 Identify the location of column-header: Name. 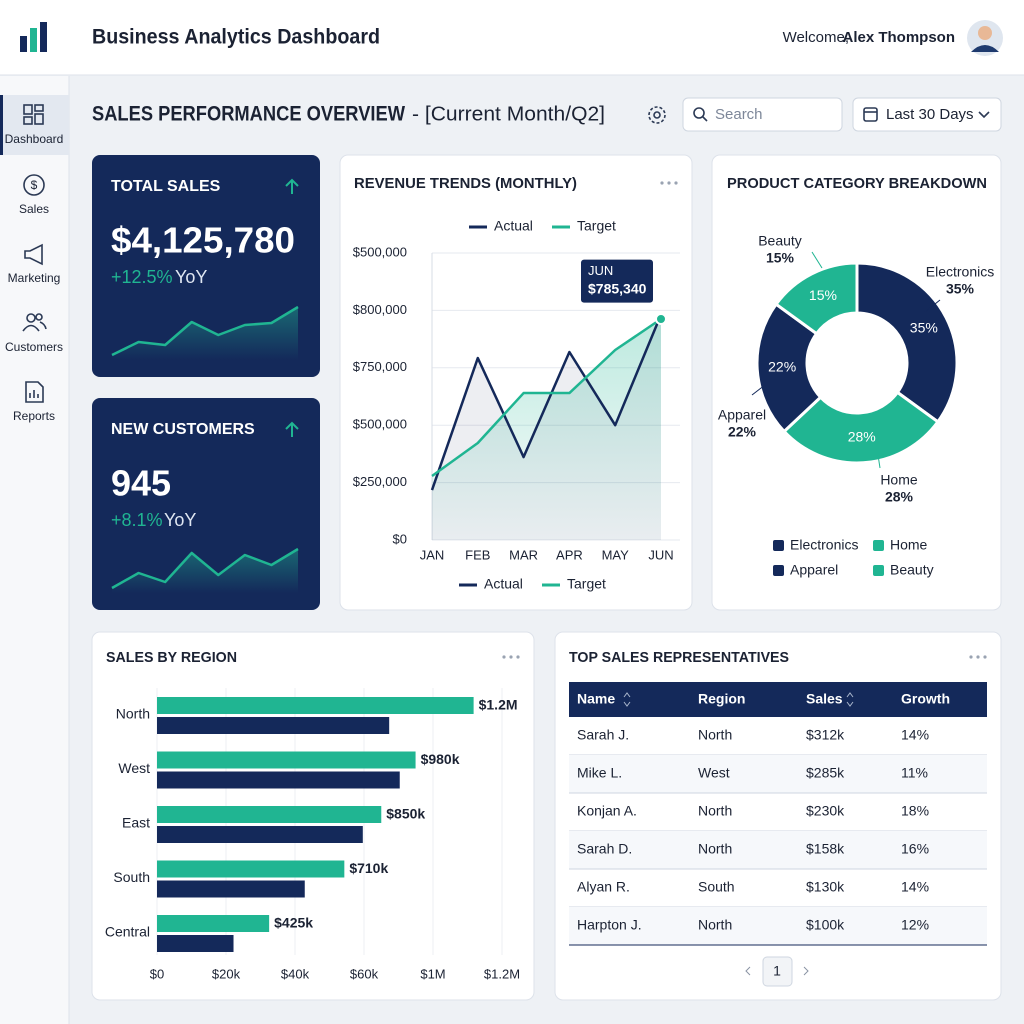
(596, 699).